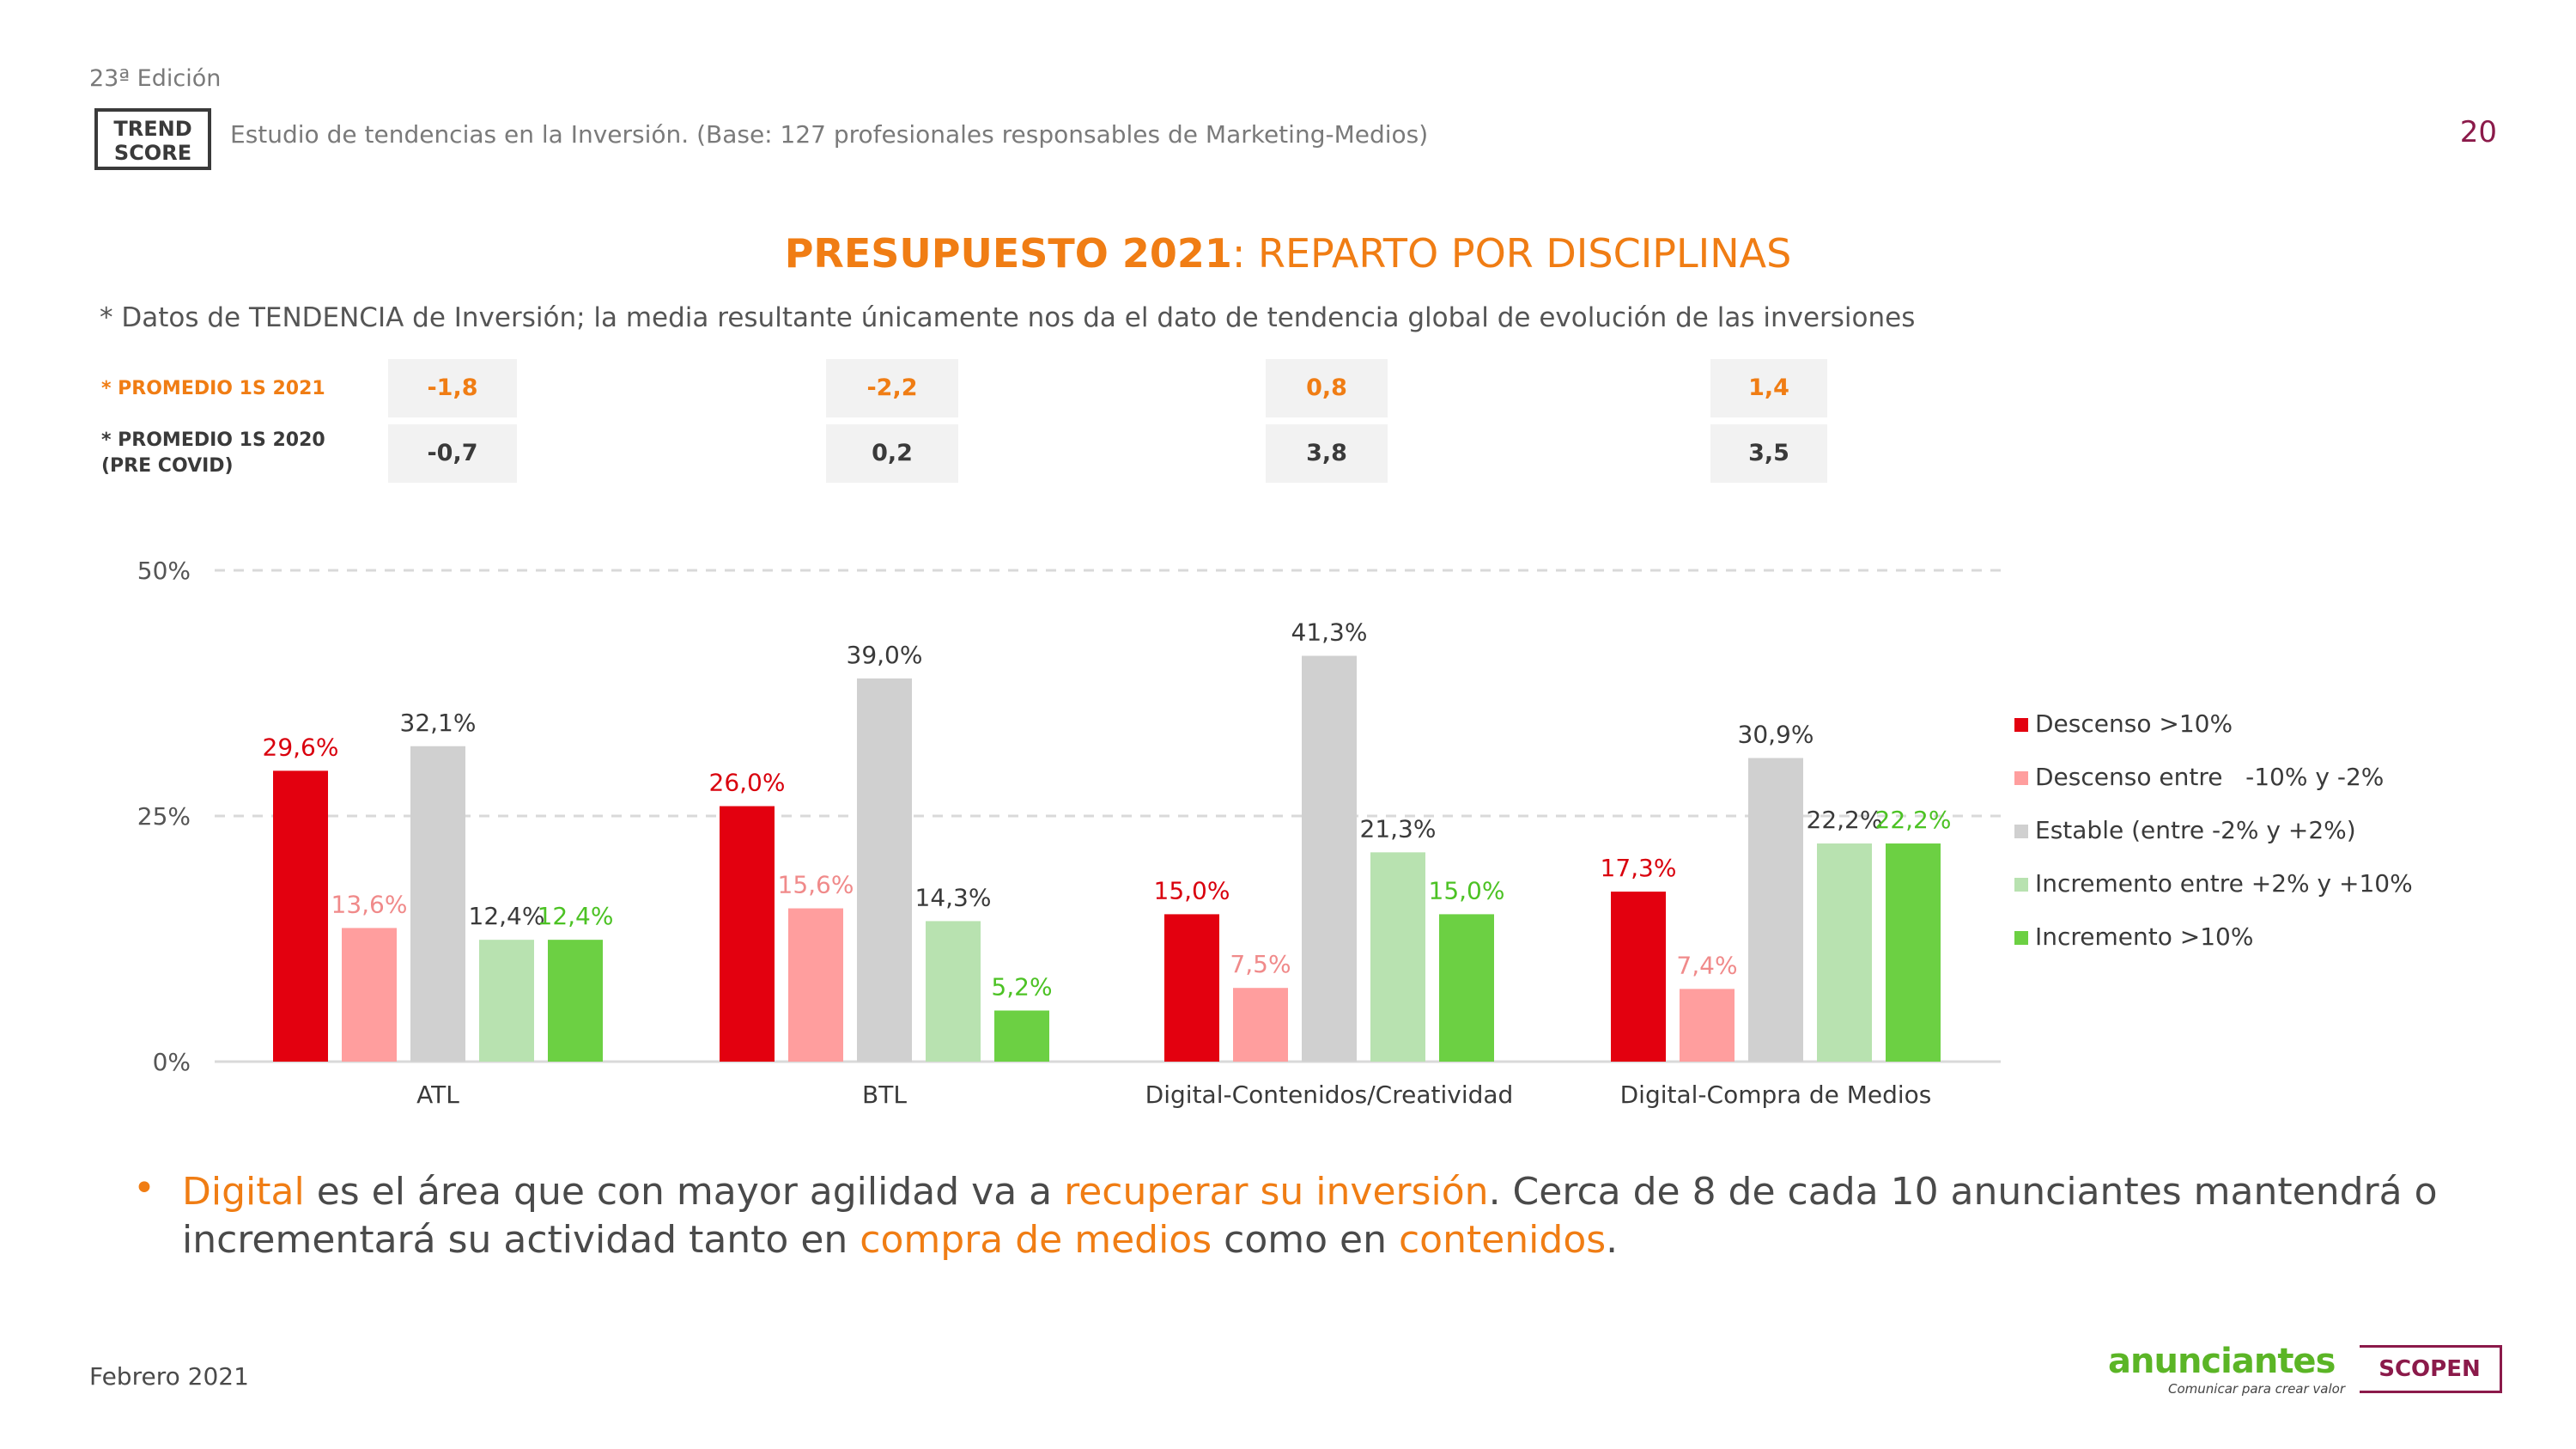  Describe the element at coordinates (892, 388) in the screenshot. I see `avg-2021-btl: -2,2` at that location.